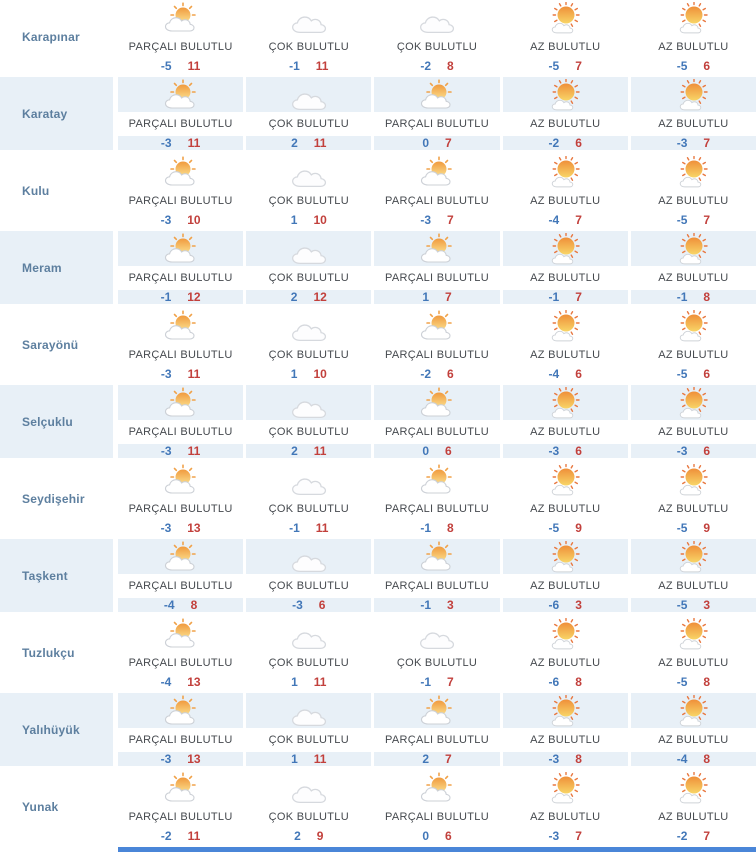 The image size is (756, 852). I want to click on forecast-cell: ÇOK BULUTLU 2 12, so click(309, 269).